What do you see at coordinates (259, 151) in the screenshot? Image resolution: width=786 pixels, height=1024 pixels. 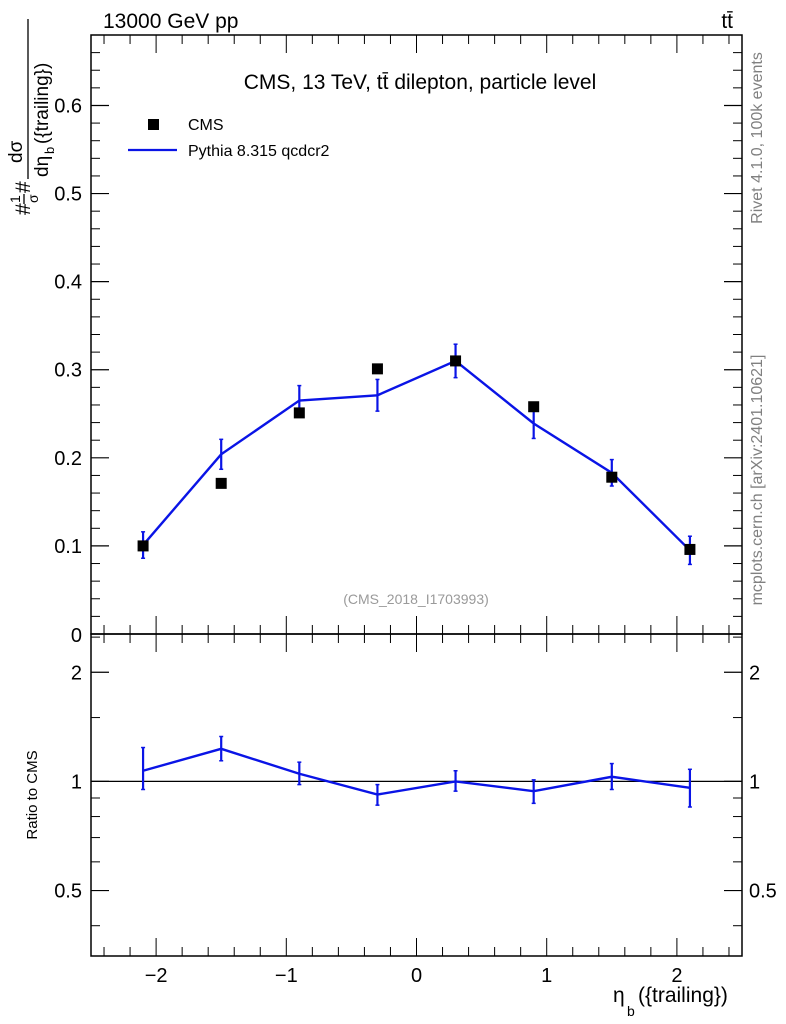 I see `legend-label-pythia: Pythia 8.315 qcdcr2` at bounding box center [259, 151].